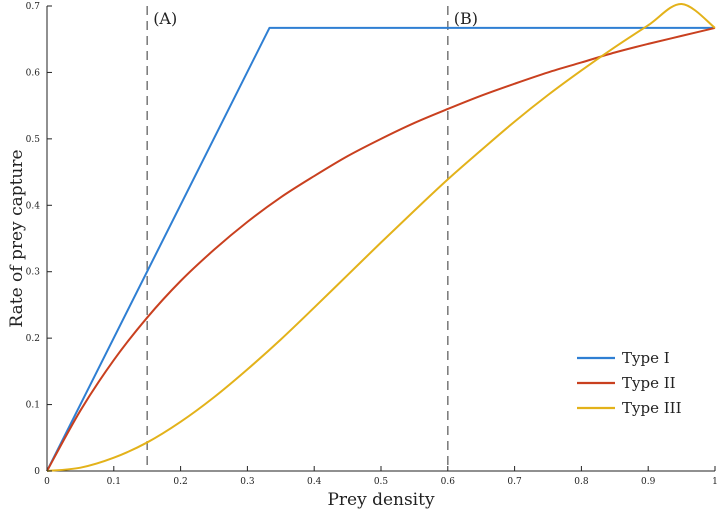 This screenshot has width=720, height=515. I want to click on y-tick-label: 0.2, so click(33, 339).